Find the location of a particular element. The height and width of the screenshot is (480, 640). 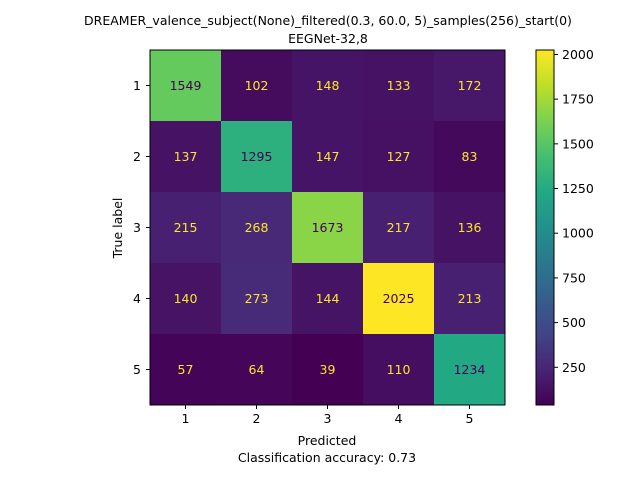

cell-value-label: 215 is located at coordinates (186, 227).